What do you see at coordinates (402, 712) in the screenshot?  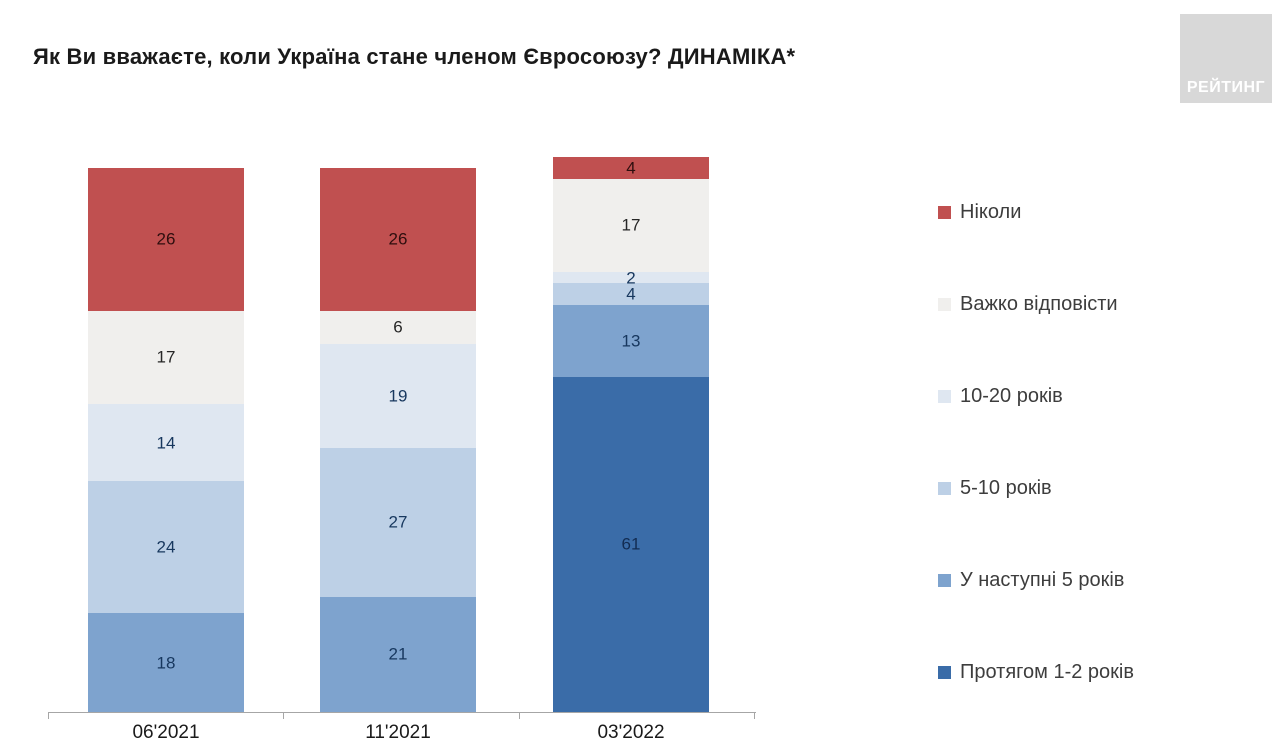 I see `x-axis-line` at bounding box center [402, 712].